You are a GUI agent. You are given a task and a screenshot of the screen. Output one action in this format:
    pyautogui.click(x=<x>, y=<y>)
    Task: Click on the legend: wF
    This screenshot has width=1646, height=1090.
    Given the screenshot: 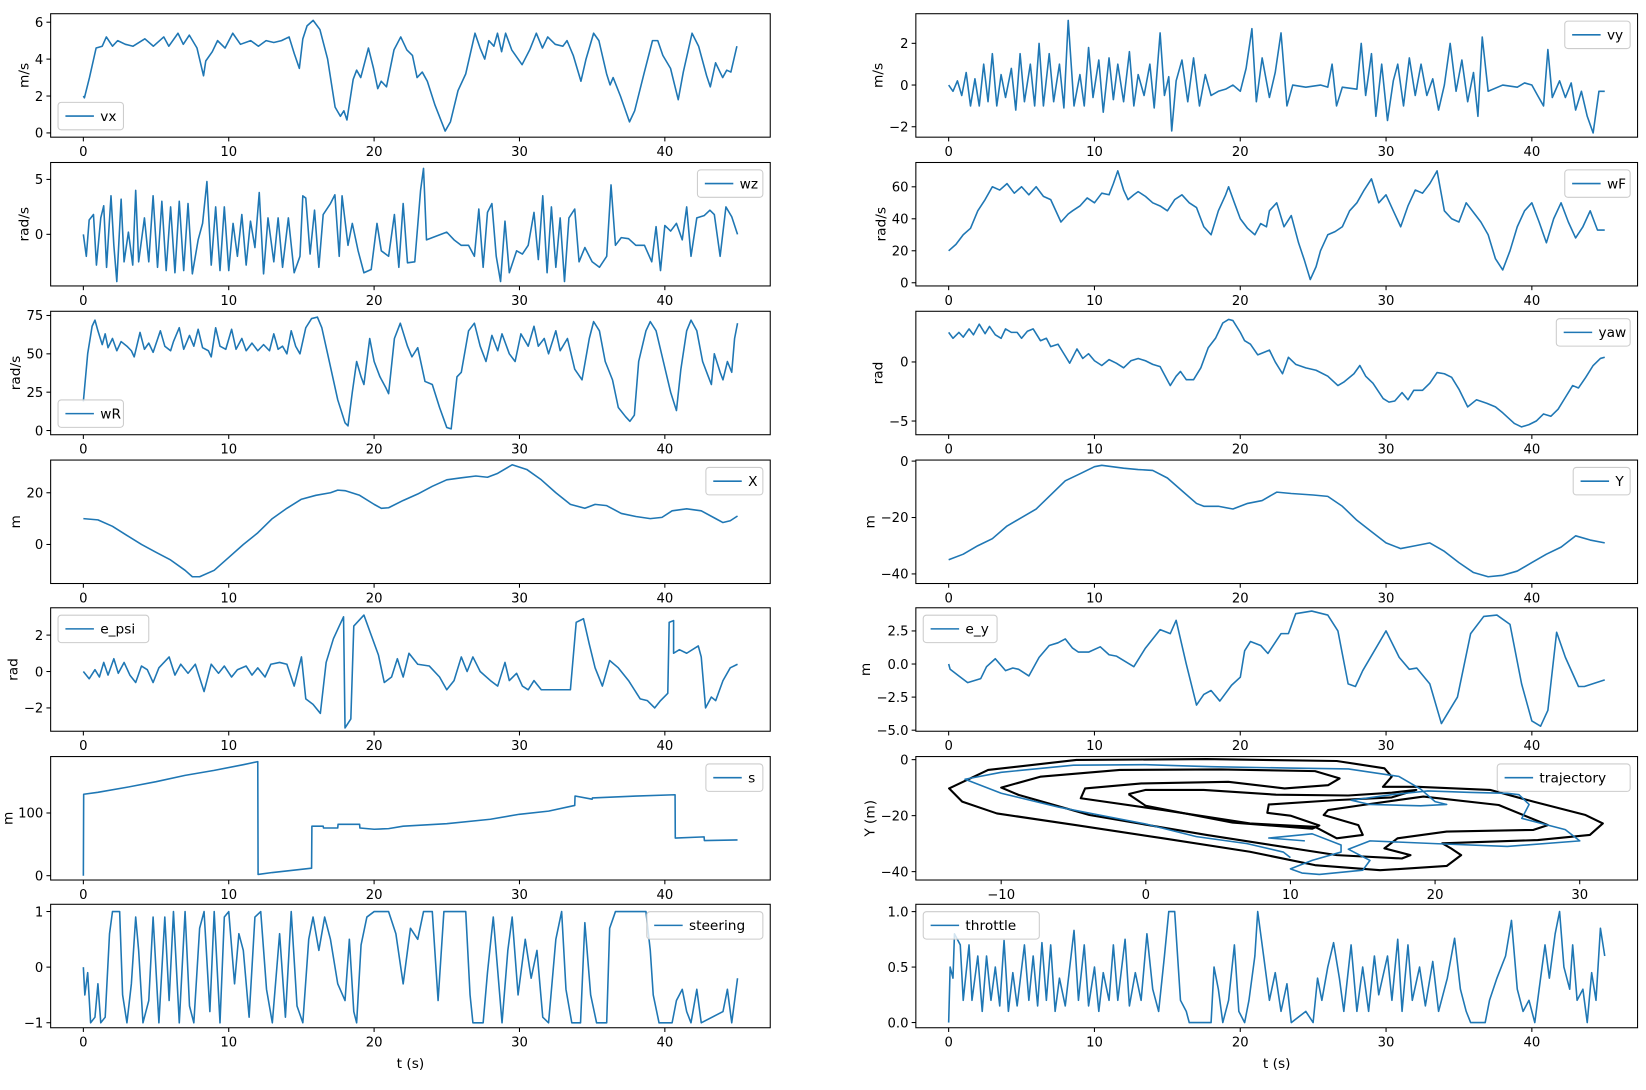 What is the action you would take?
    pyautogui.click(x=1597, y=183)
    